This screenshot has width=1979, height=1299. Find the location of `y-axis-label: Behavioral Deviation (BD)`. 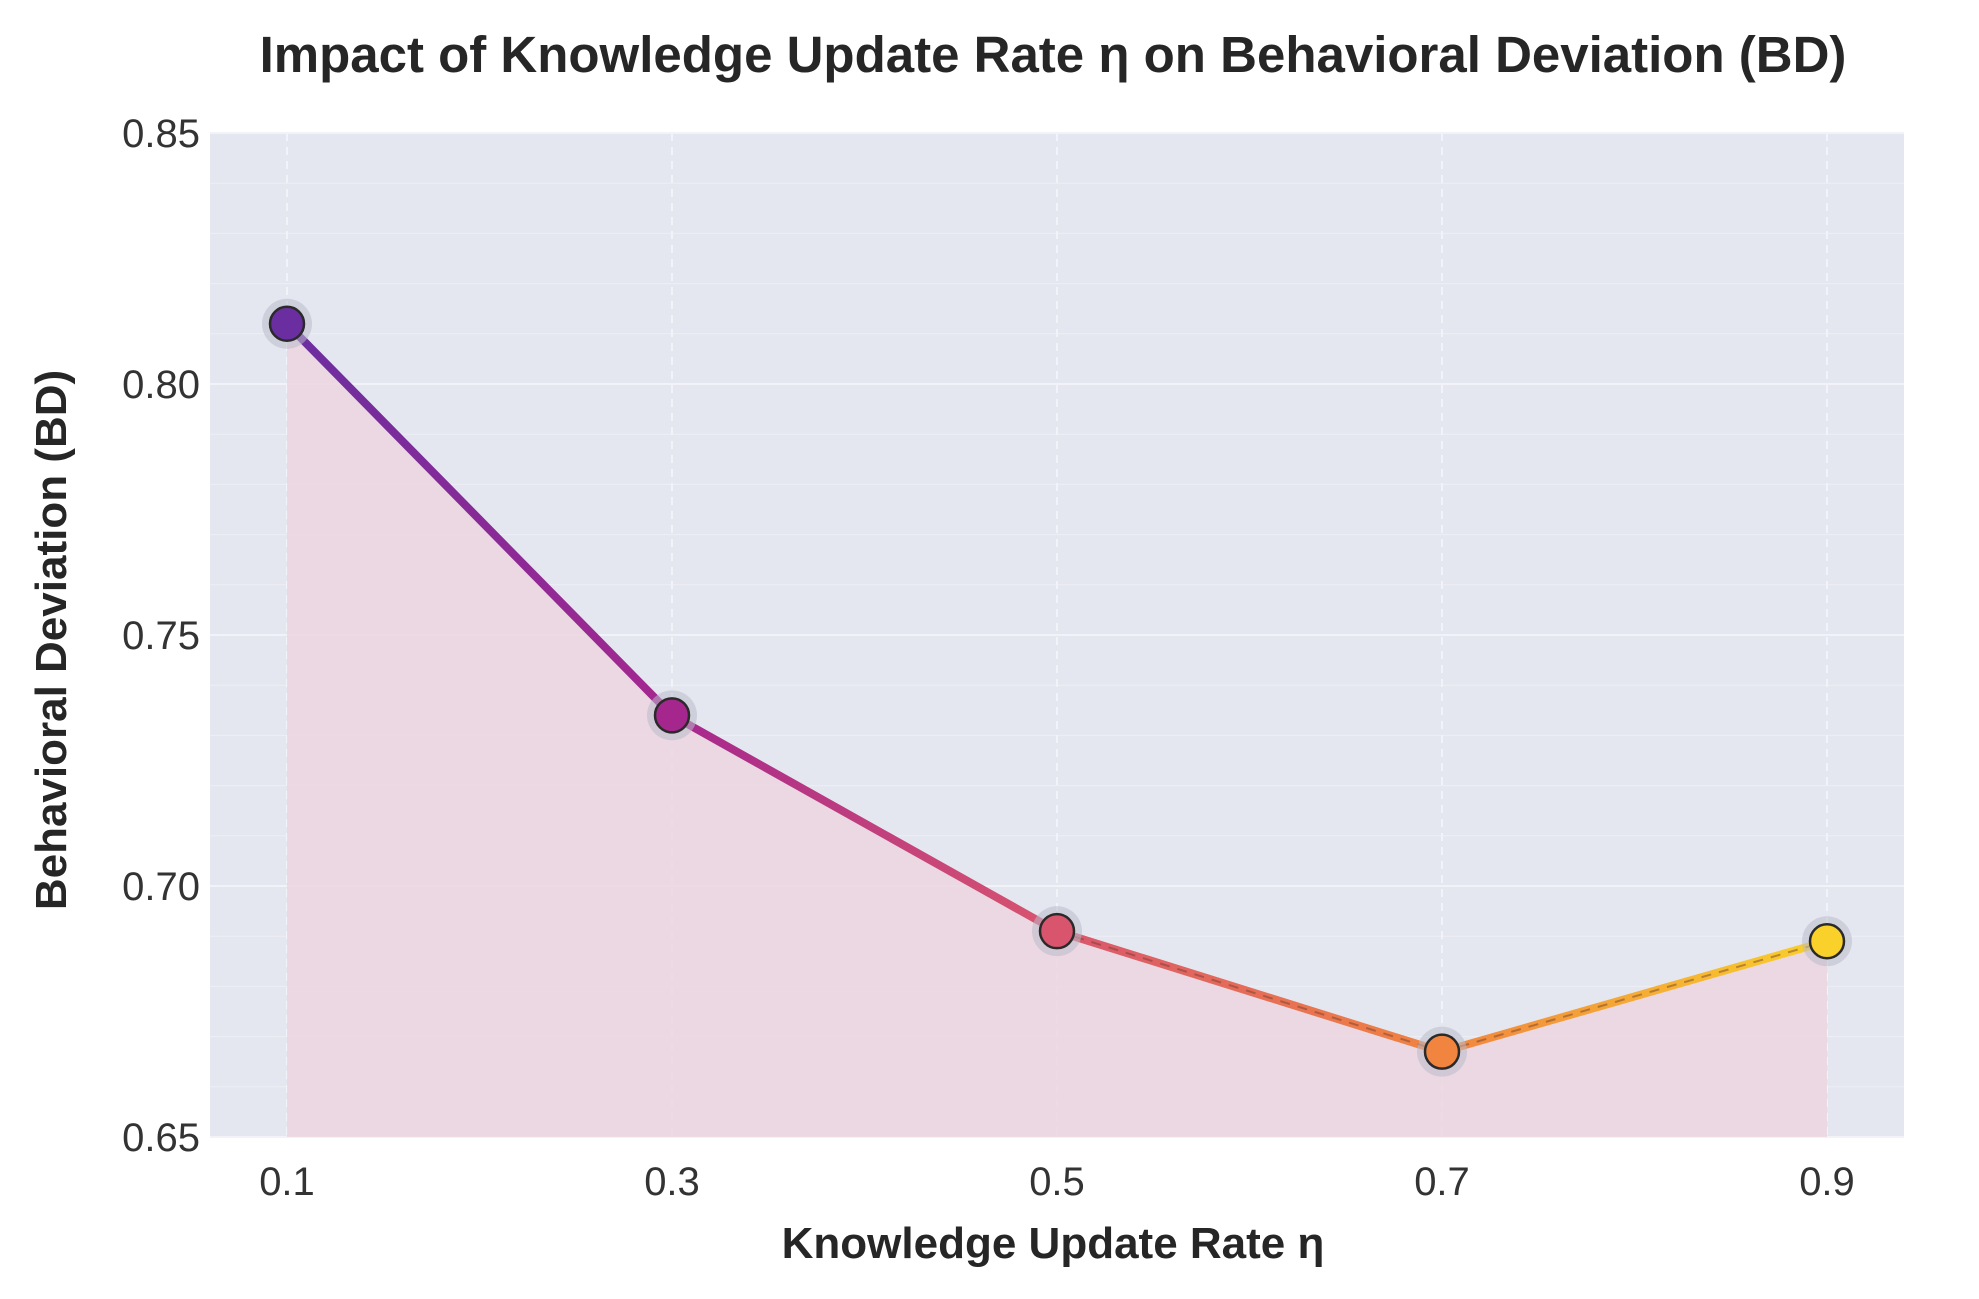

y-axis-label: Behavioral Deviation (BD) is located at coordinates (51, 640).